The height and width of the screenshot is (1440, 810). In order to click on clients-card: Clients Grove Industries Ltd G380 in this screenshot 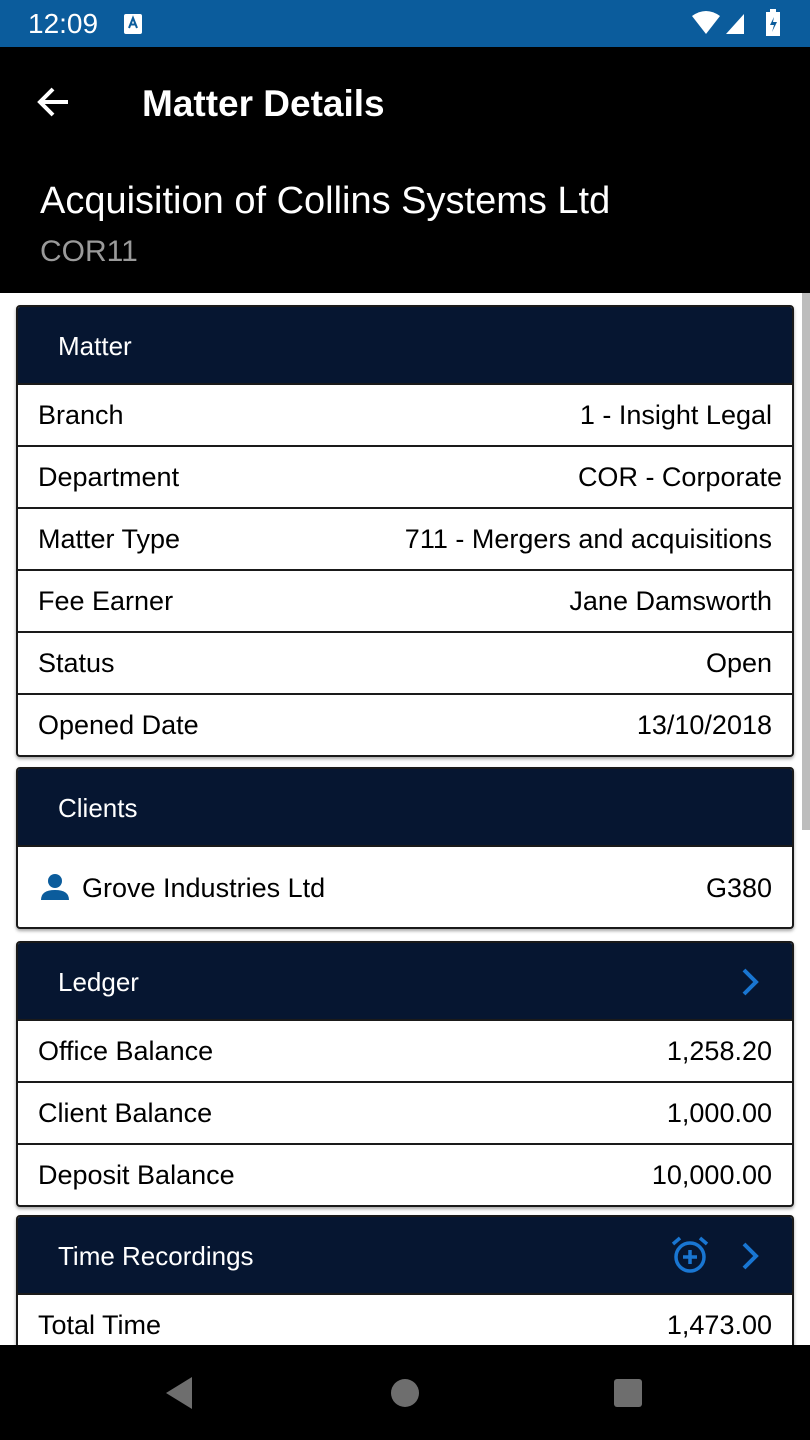, I will do `click(405, 848)`.